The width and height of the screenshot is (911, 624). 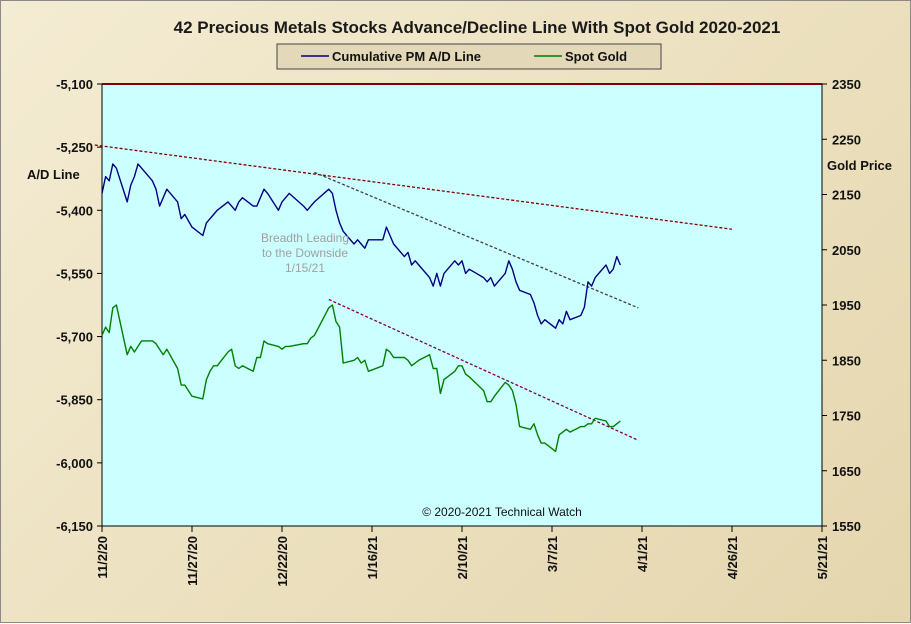 What do you see at coordinates (74, 210) in the screenshot?
I see `left-tick-label: -5,400` at bounding box center [74, 210].